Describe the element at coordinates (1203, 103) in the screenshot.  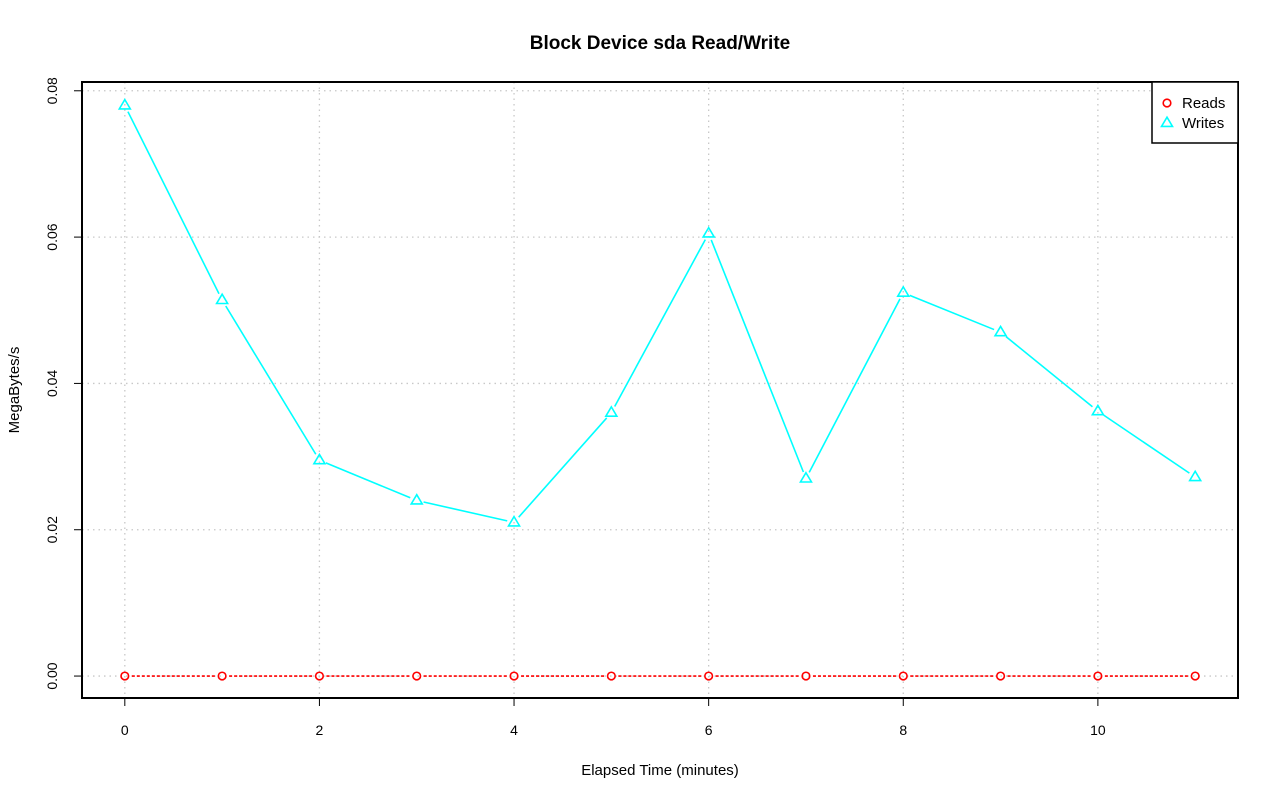
I see `legend-label: Reads` at that location.